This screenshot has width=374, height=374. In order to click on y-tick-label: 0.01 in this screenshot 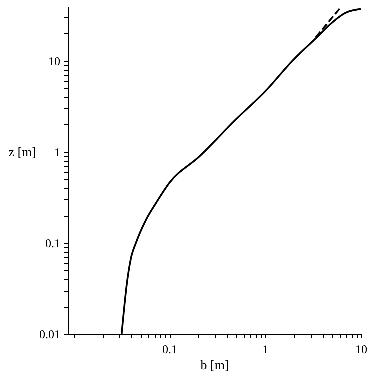, I will do `click(50, 335)`.